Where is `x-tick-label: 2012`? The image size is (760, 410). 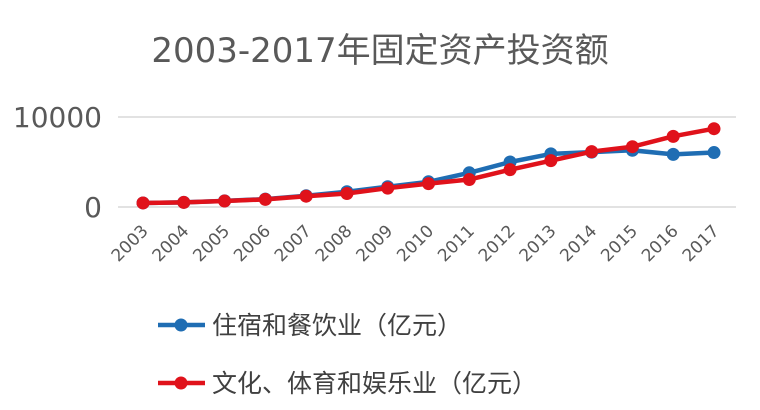 x-tick-label: 2012 is located at coordinates (497, 243).